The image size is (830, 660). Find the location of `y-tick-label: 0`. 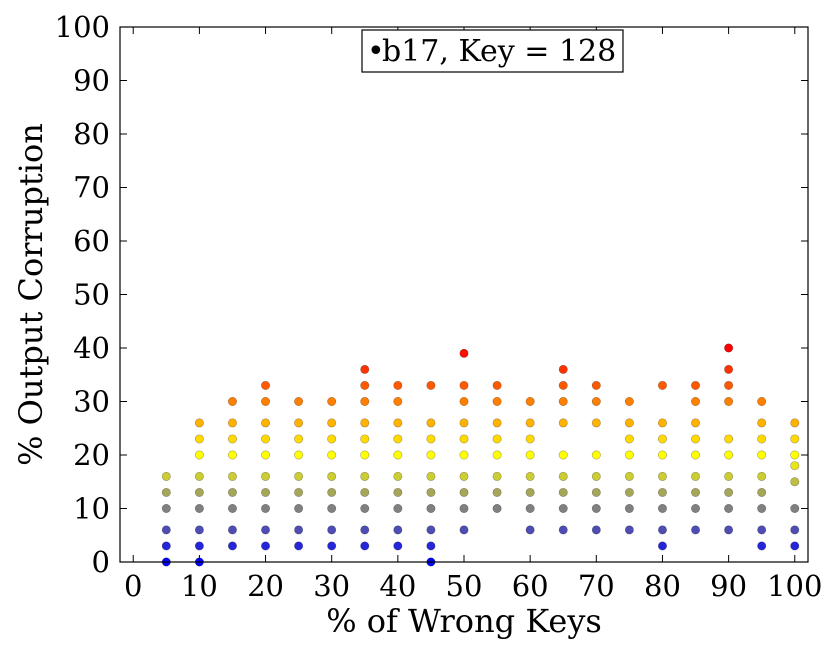

y-tick-label: 0 is located at coordinates (101, 562).